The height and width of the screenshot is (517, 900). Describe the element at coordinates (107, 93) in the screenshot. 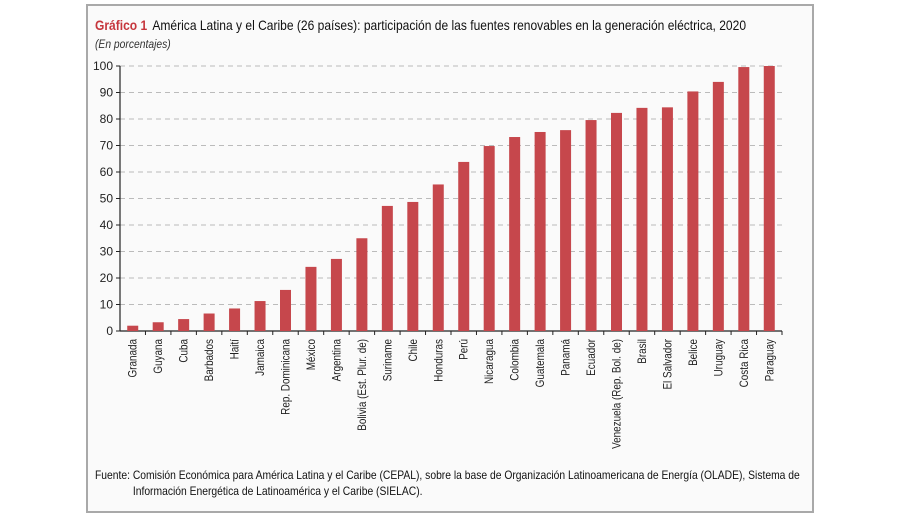

I see `y-tick-label: 90` at that location.